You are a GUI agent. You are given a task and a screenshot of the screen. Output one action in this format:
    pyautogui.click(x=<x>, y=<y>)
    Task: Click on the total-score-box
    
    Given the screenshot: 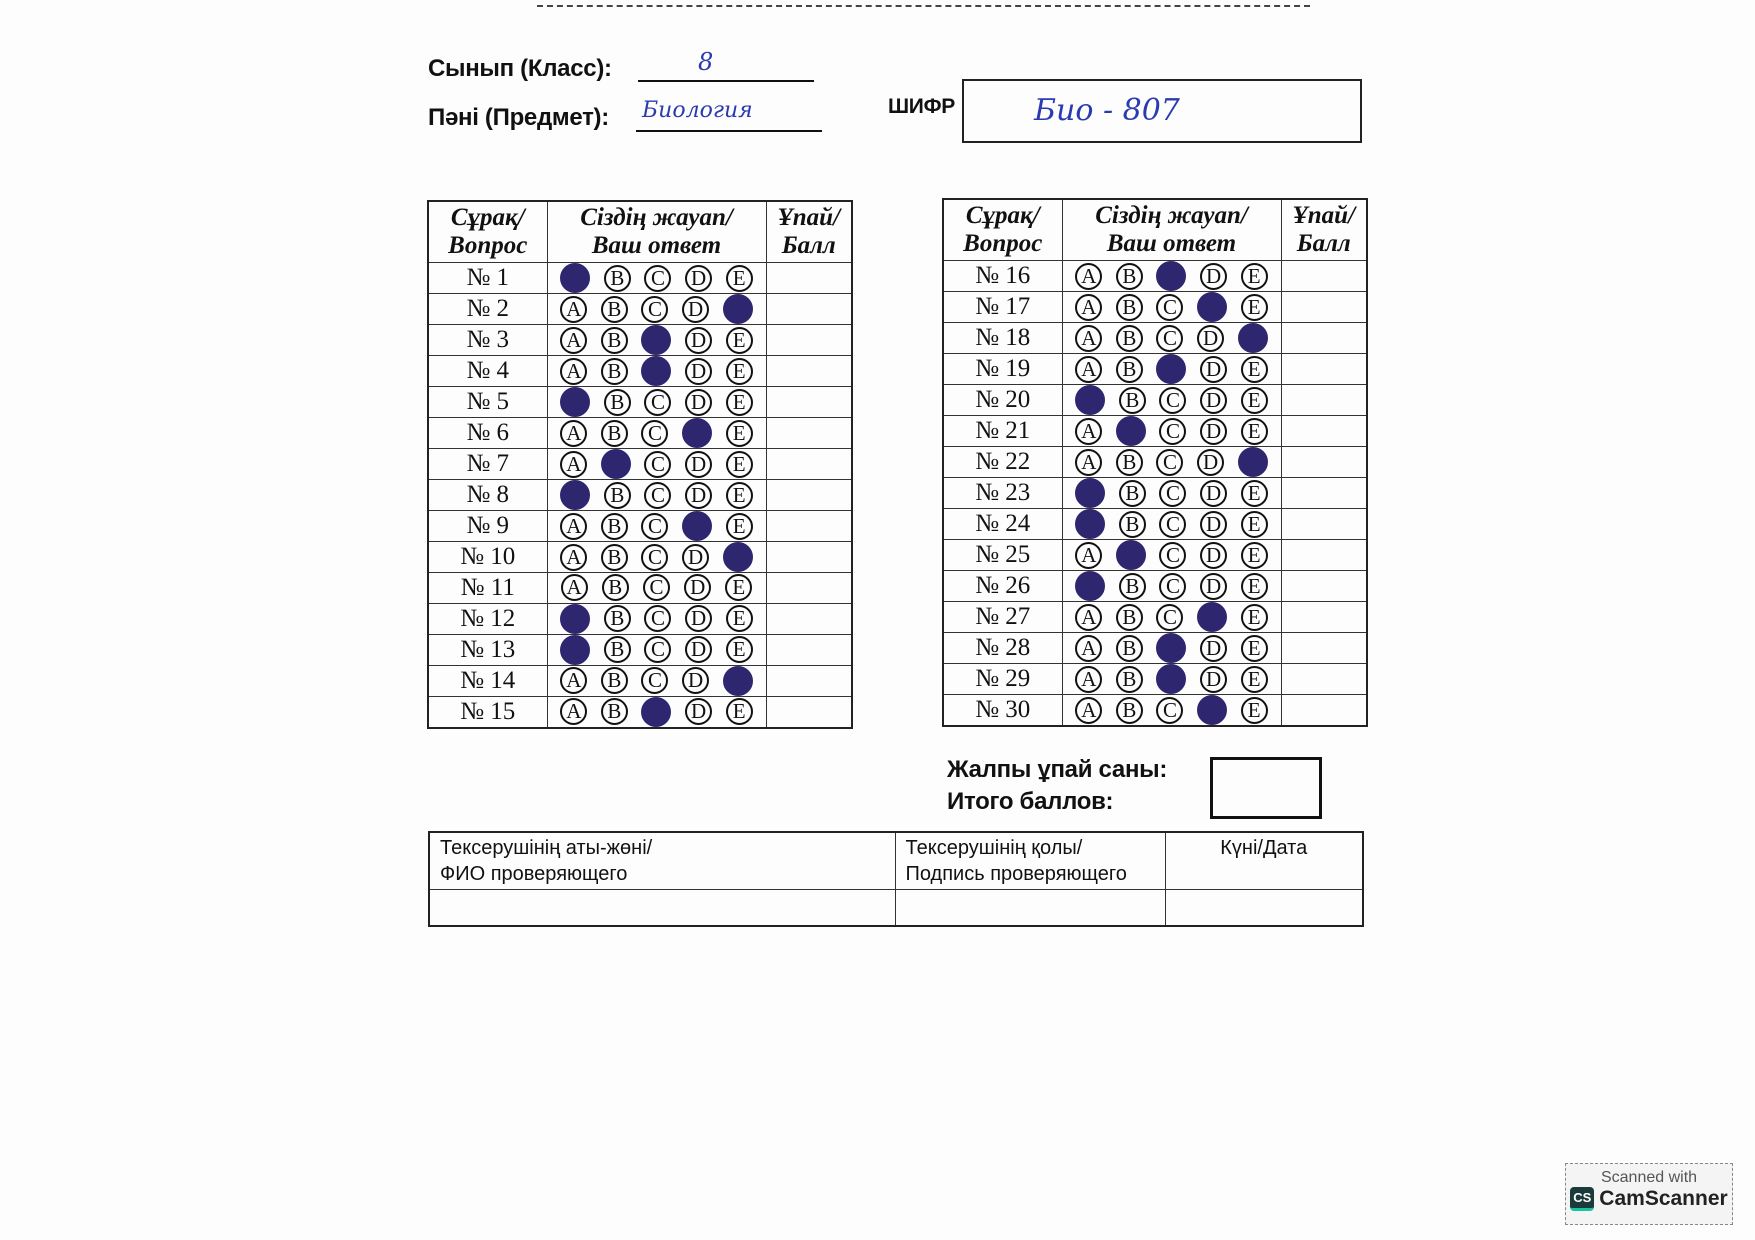 What is the action you would take?
    pyautogui.click(x=1266, y=788)
    